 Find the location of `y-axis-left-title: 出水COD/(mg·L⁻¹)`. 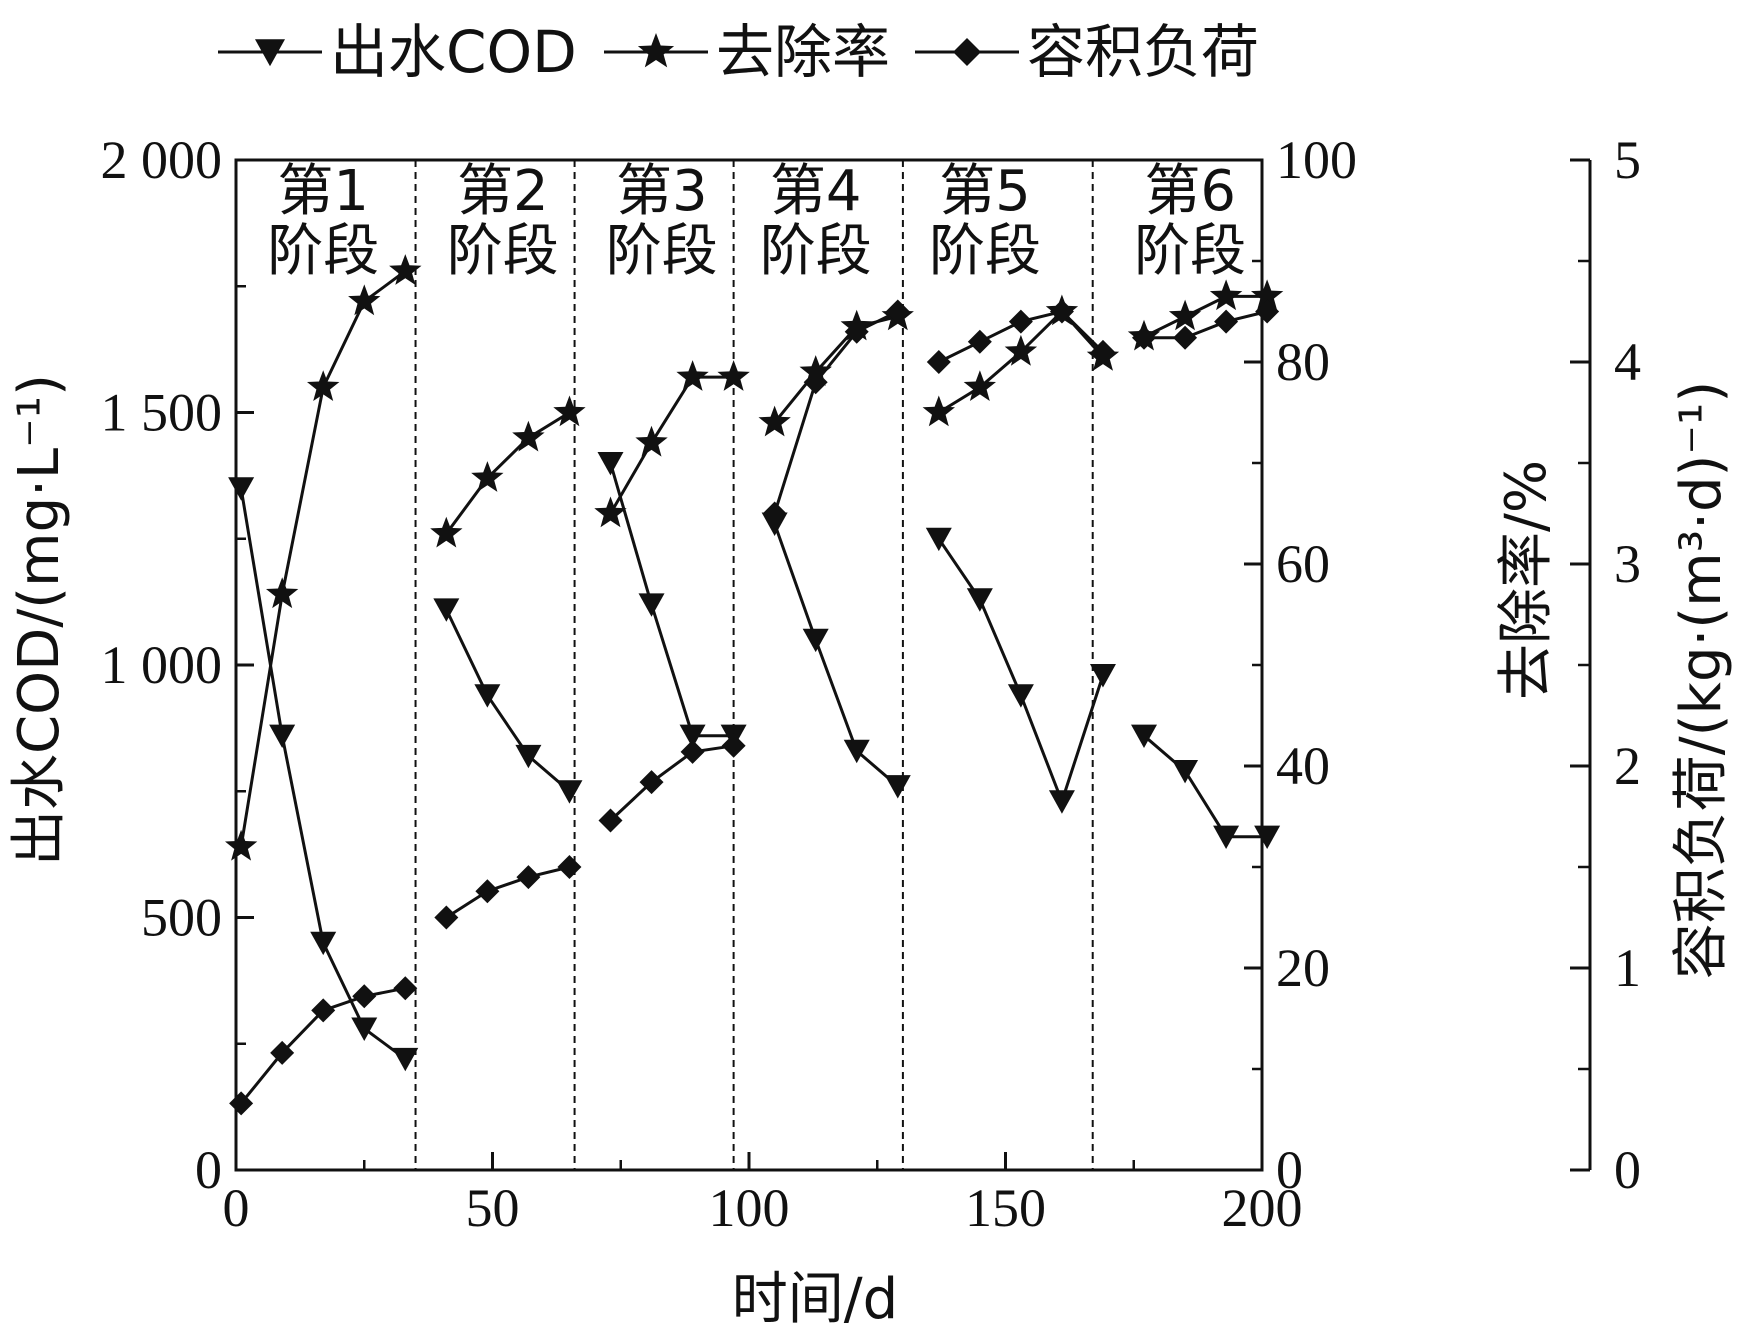

y-axis-left-title: 出水COD/(mg·L⁻¹) is located at coordinates (39, 620).